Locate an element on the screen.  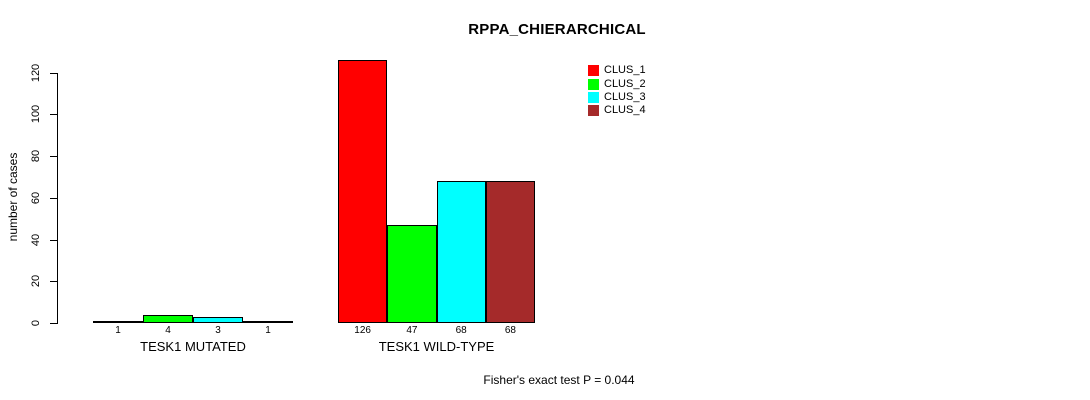
legend-label: CLUS_3 is located at coordinates (625, 96).